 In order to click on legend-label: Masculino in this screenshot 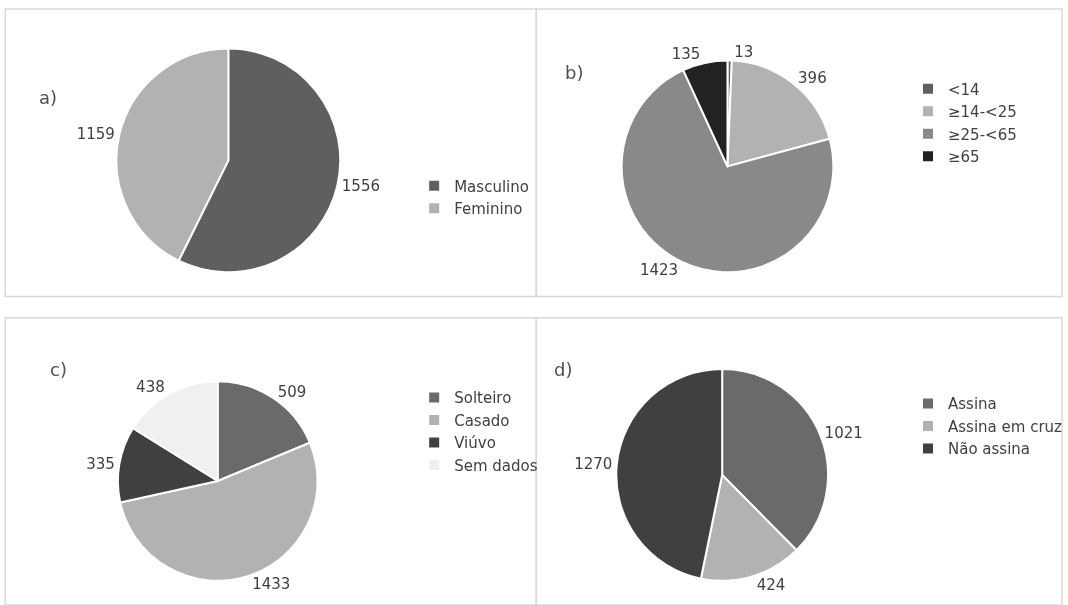, I will do `click(491, 186)`.